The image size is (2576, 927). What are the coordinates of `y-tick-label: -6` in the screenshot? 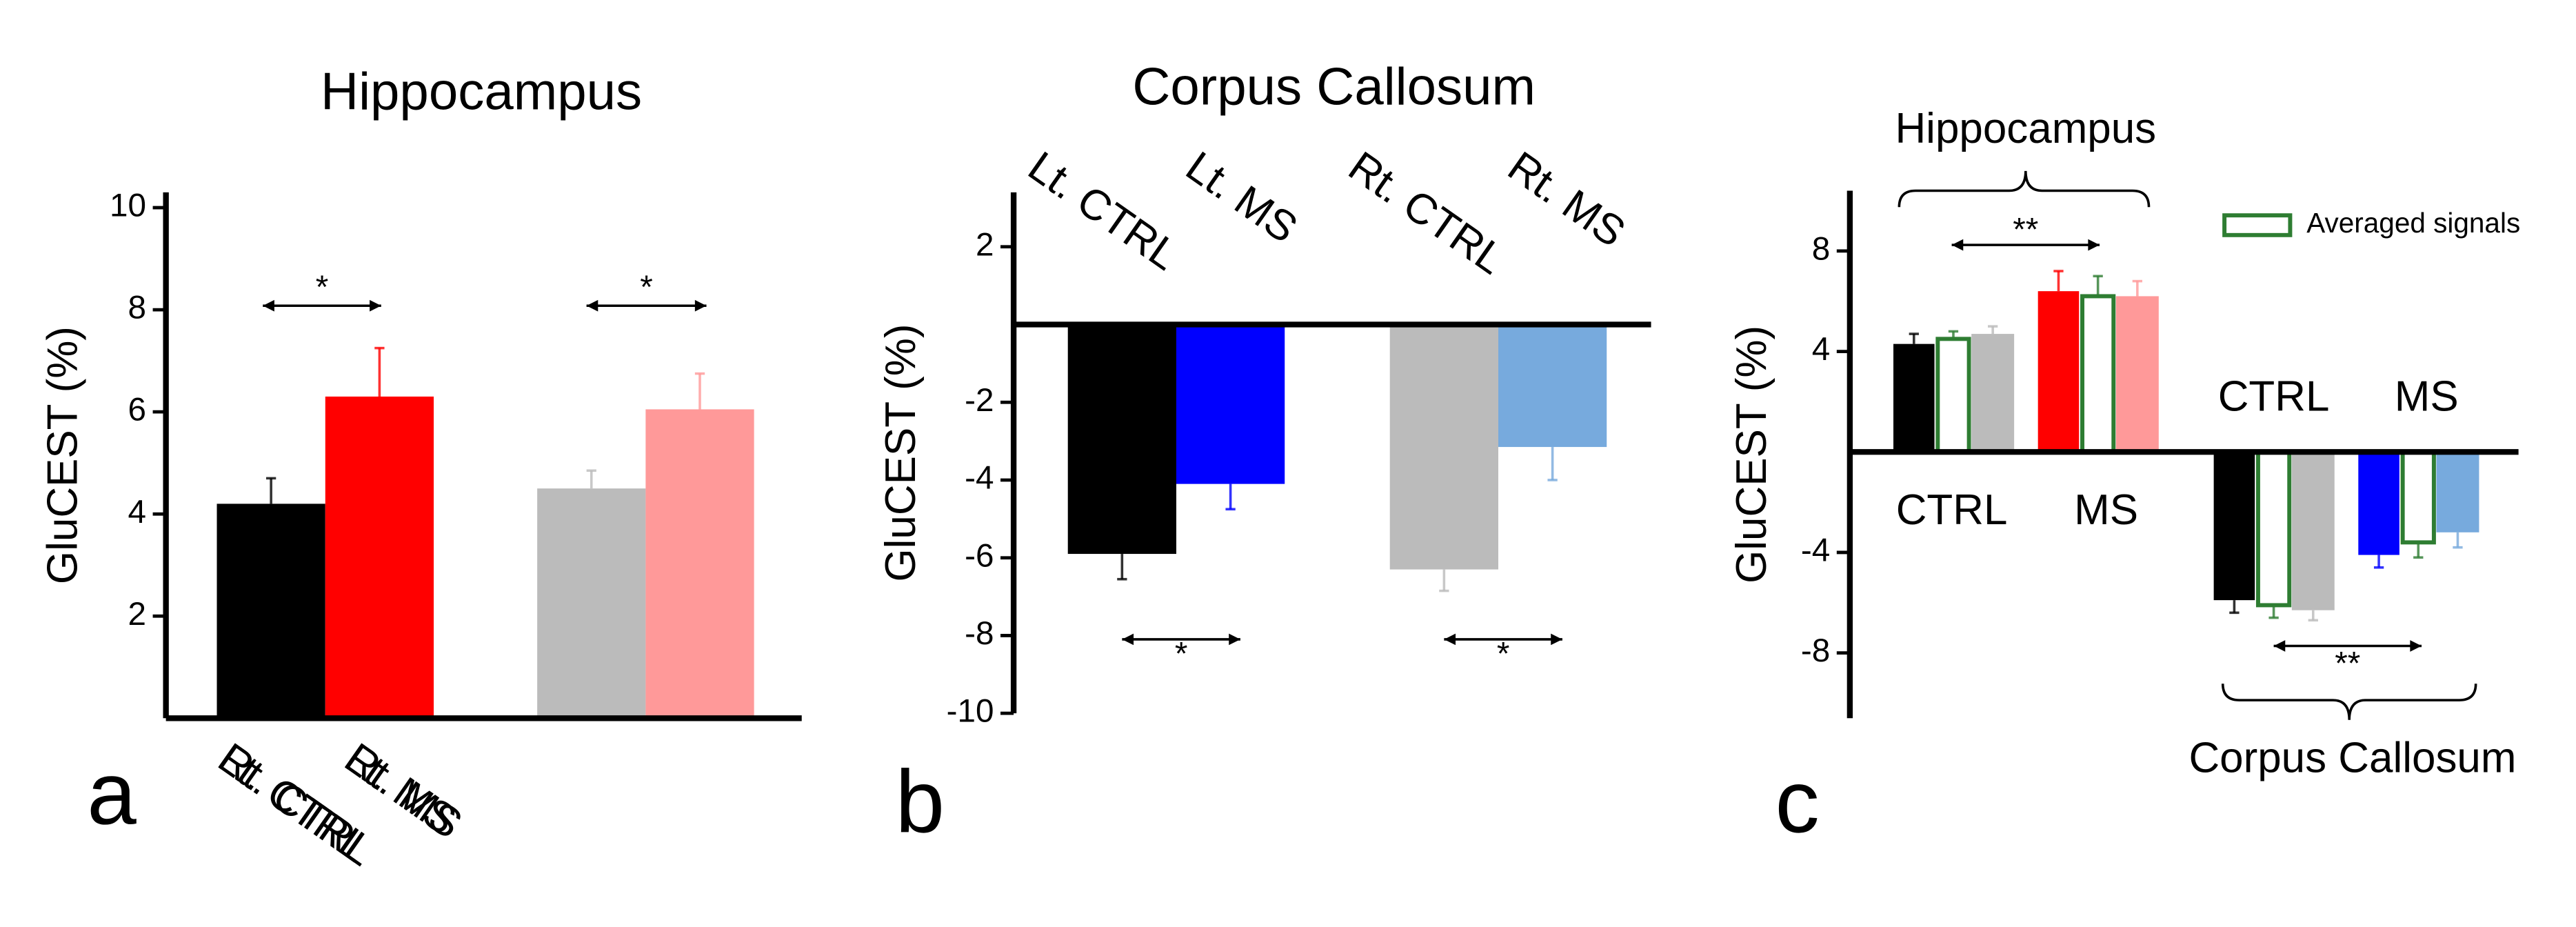 It's located at (979, 556).